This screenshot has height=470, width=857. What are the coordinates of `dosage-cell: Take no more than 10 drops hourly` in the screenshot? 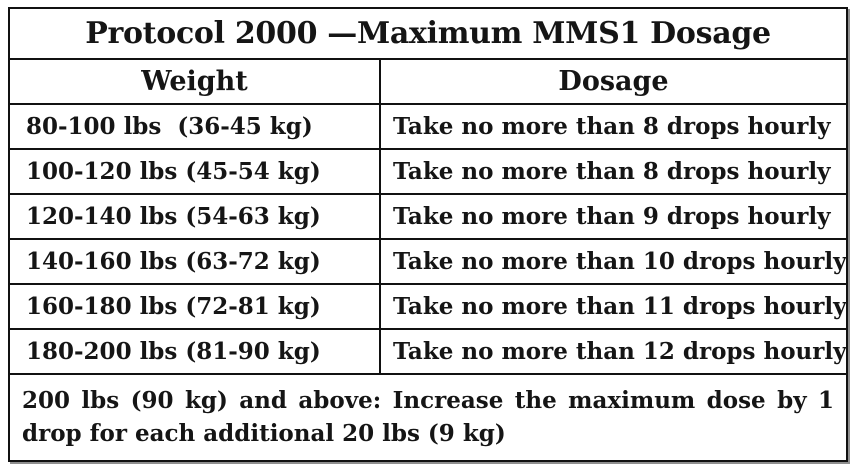 It's located at (620, 261).